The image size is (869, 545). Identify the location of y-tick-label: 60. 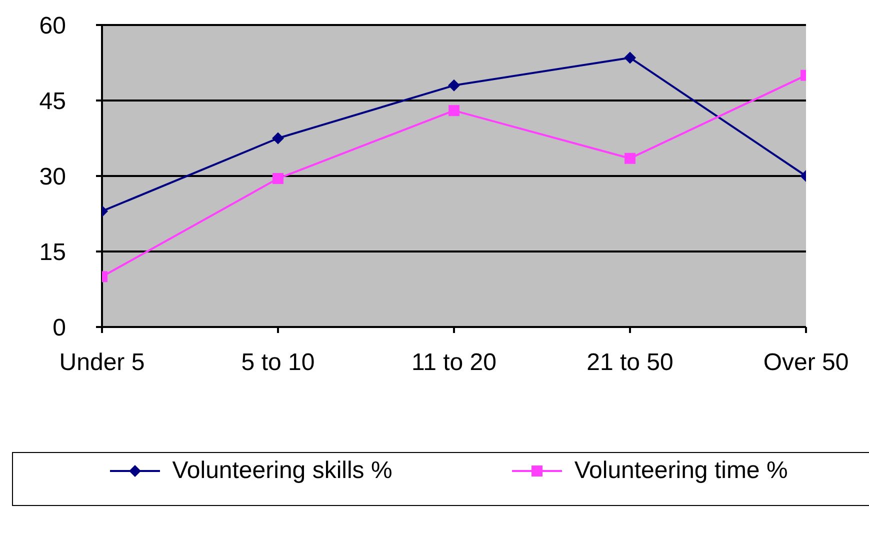
(52, 26).